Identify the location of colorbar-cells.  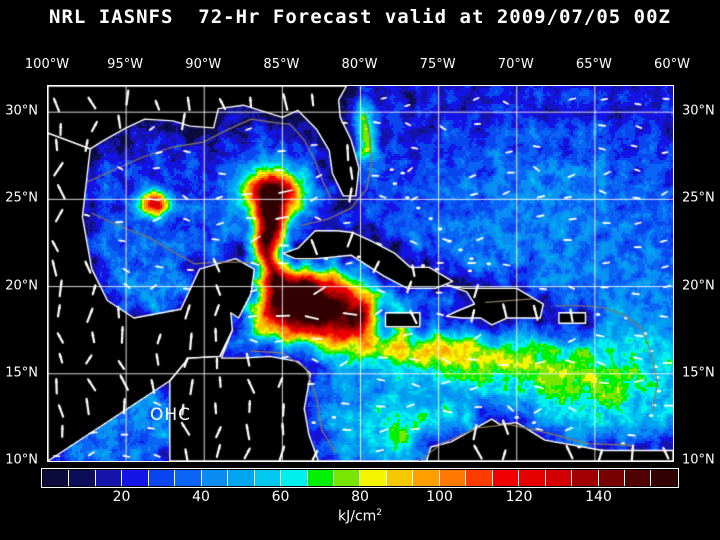
(360, 478).